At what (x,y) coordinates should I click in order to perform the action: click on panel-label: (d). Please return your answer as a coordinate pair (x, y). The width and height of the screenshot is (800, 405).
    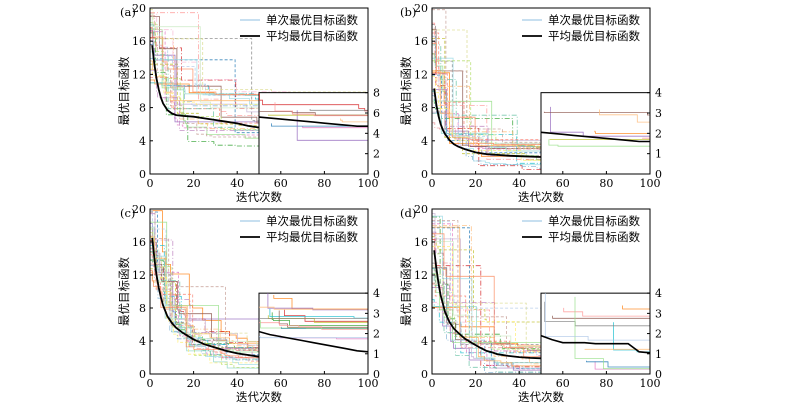
    Looking at the image, I should click on (408, 213).